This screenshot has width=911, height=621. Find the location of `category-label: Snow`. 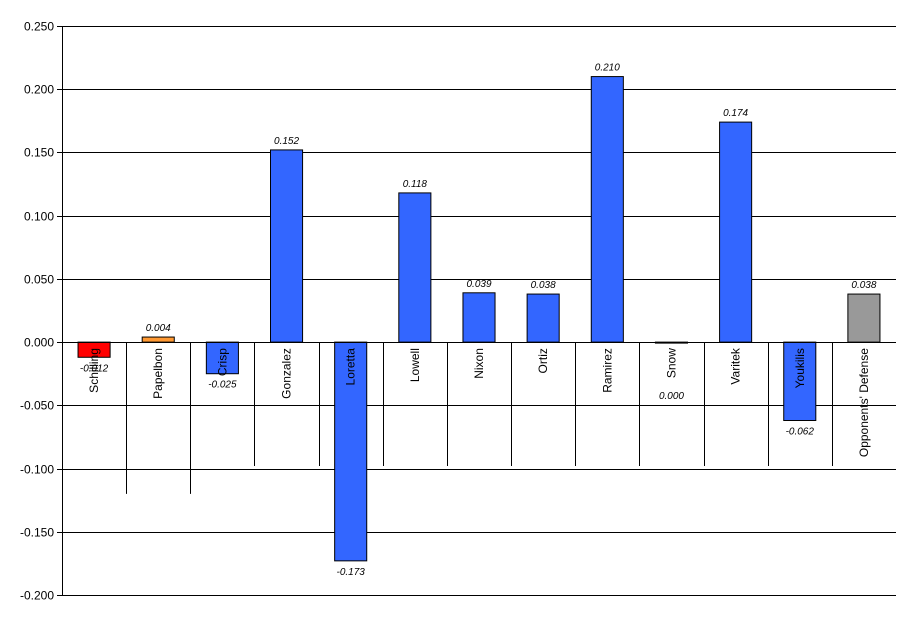

category-label: Snow is located at coordinates (671, 363).